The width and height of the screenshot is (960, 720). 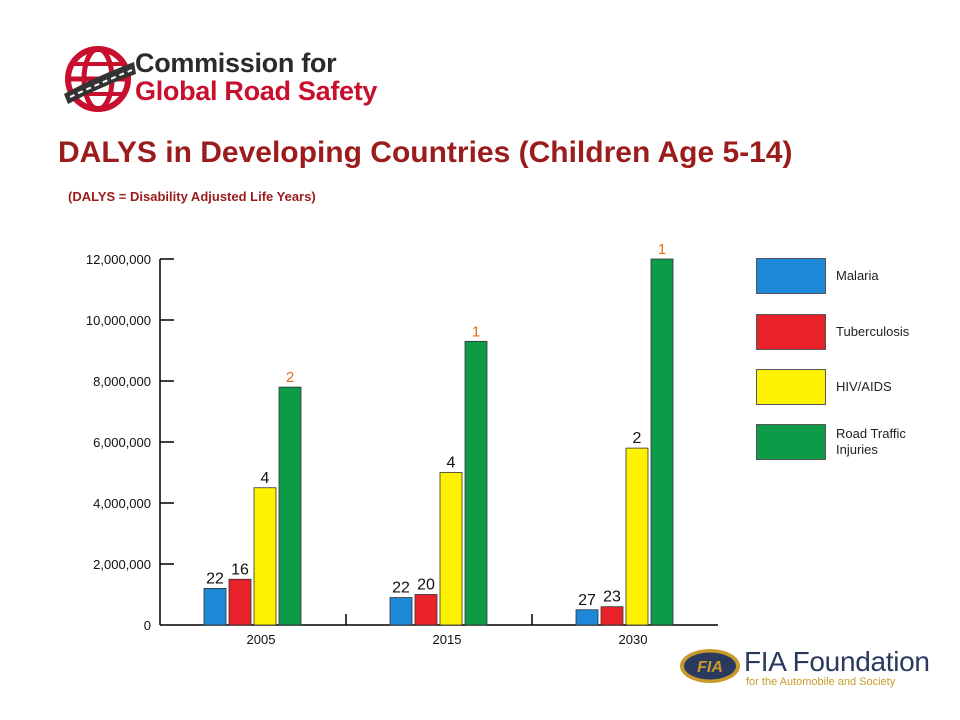 What do you see at coordinates (821, 682) in the screenshot?
I see `fia-foundation-tagline: for the Automobile and Society` at bounding box center [821, 682].